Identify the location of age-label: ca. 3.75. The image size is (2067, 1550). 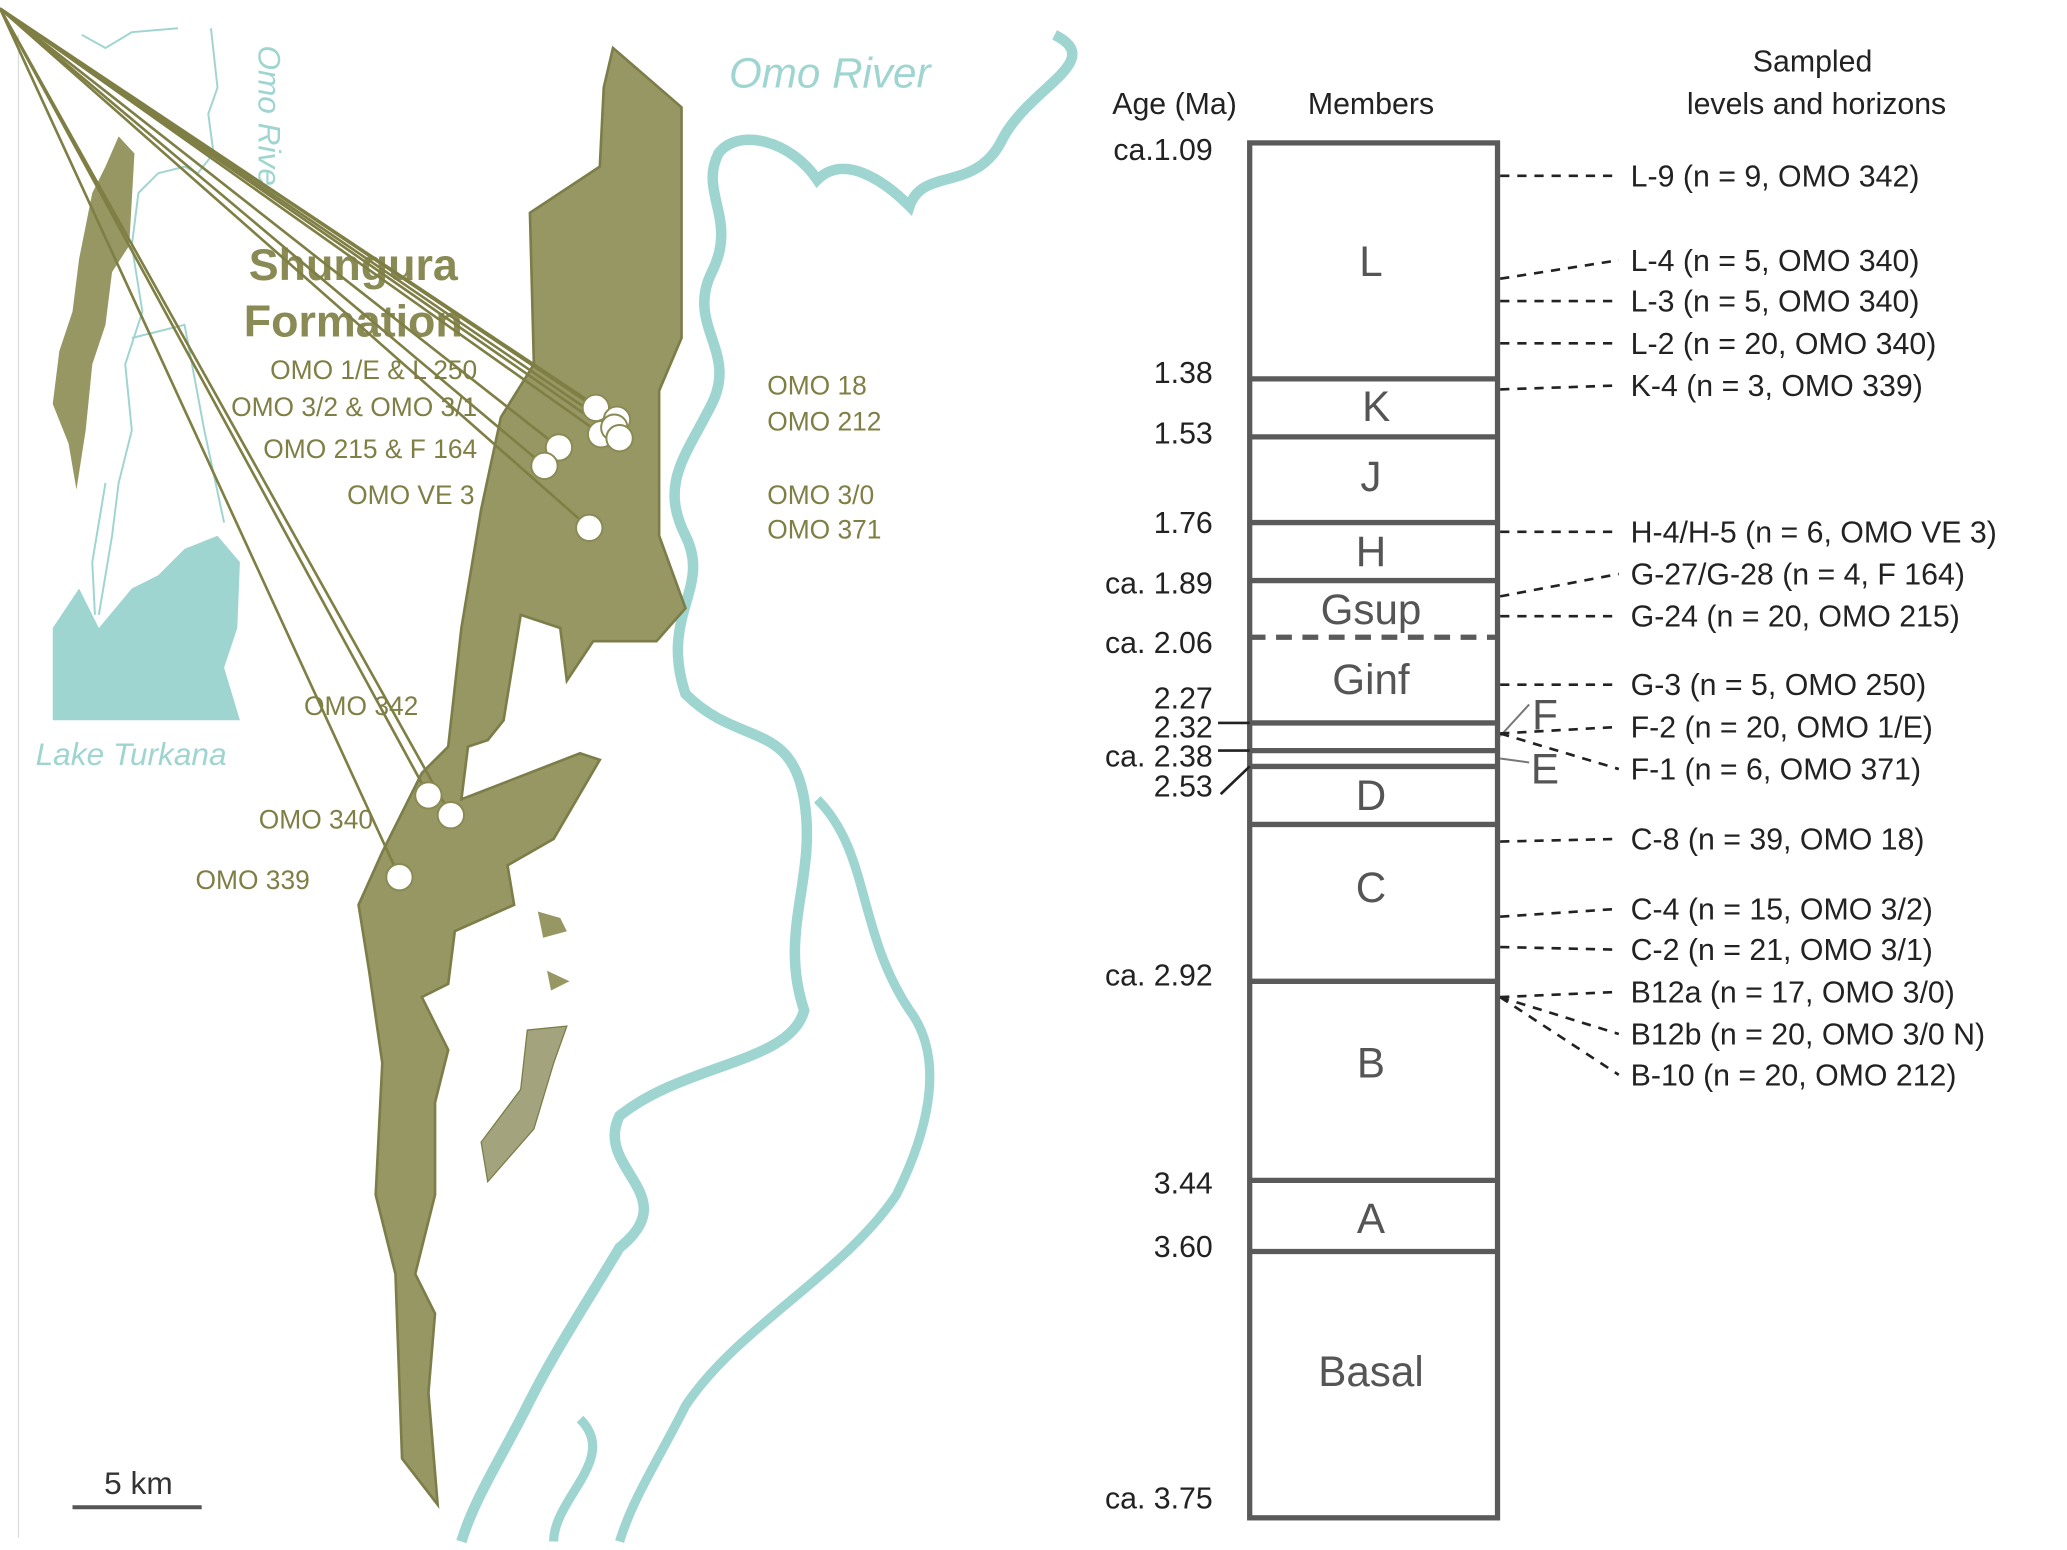
(1159, 1499).